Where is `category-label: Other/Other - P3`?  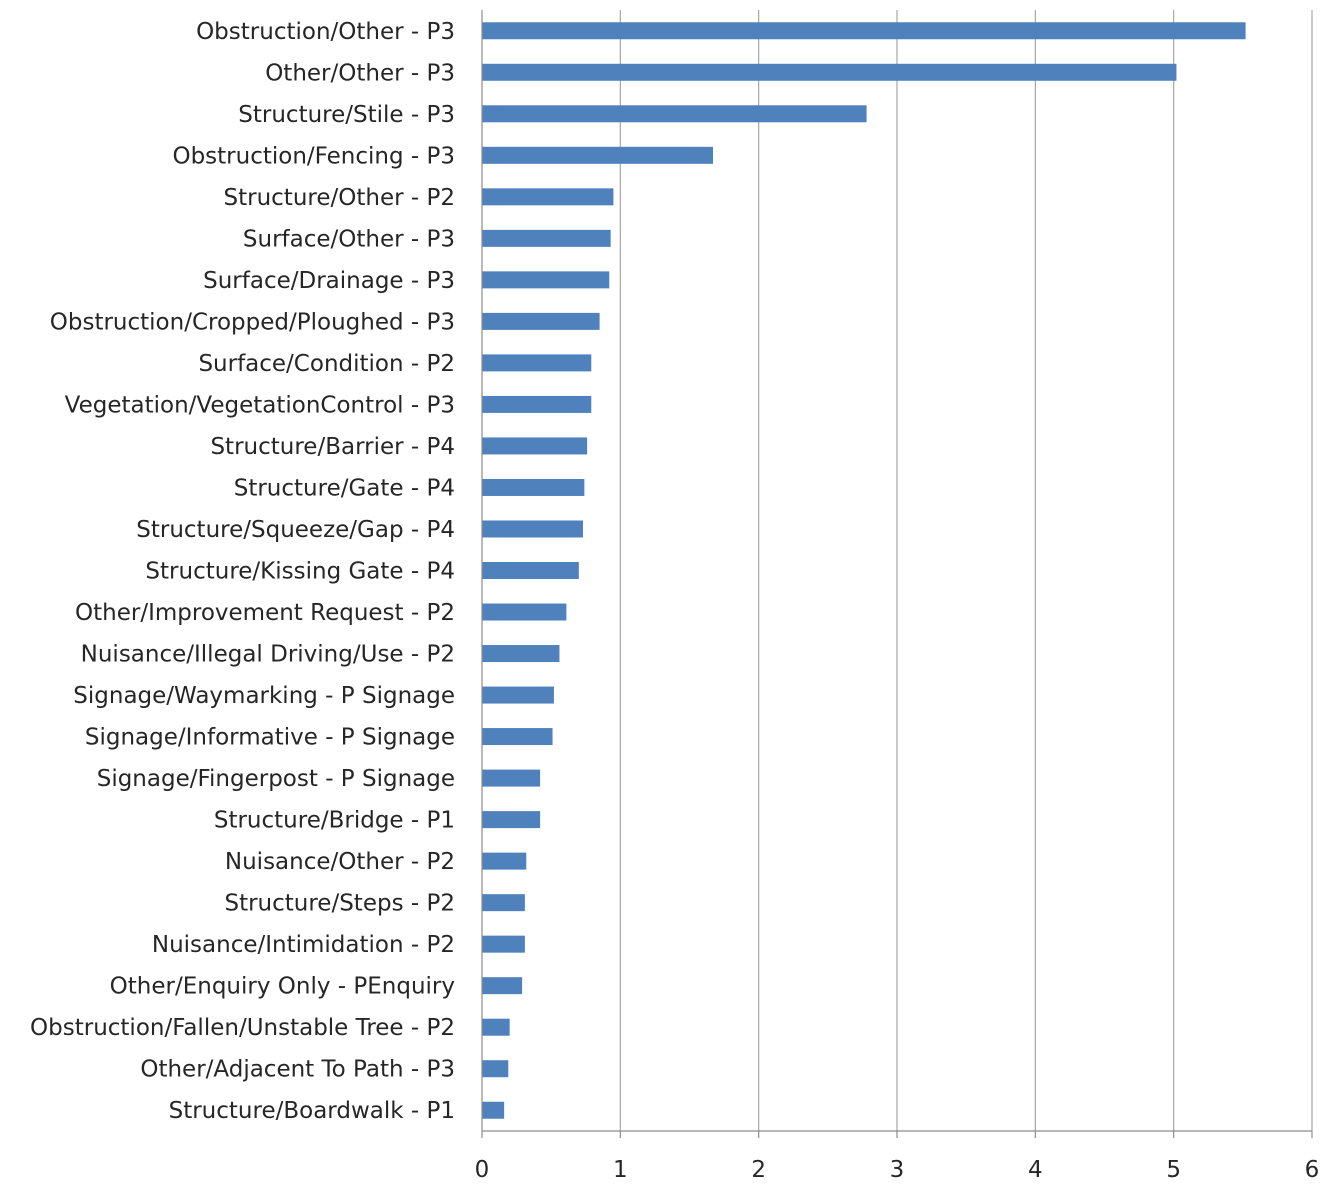 category-label: Other/Other - P3 is located at coordinates (360, 73).